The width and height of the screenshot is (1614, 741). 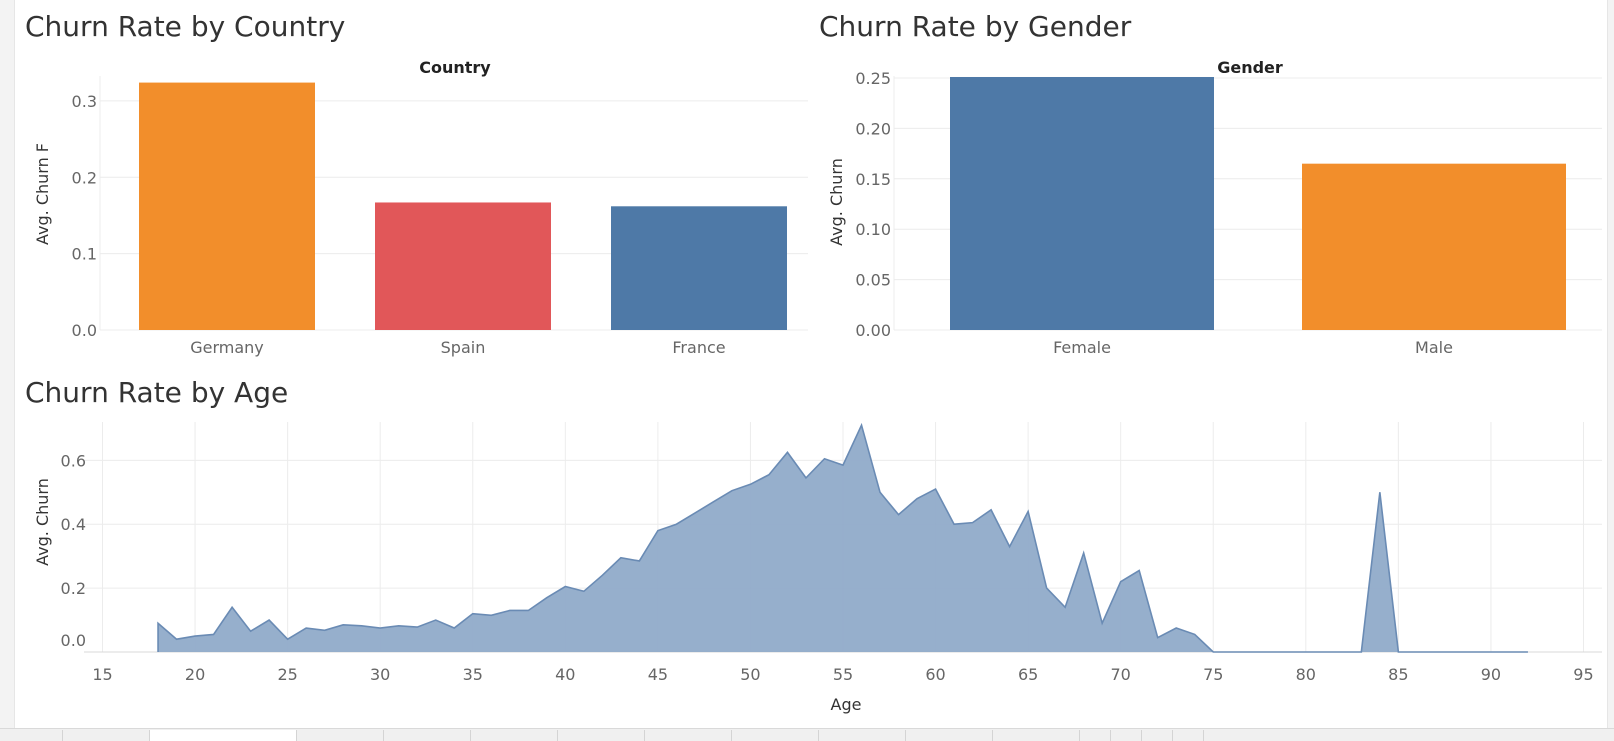 I want to click on age-x-tick-label: 70, so click(x=1121, y=674).